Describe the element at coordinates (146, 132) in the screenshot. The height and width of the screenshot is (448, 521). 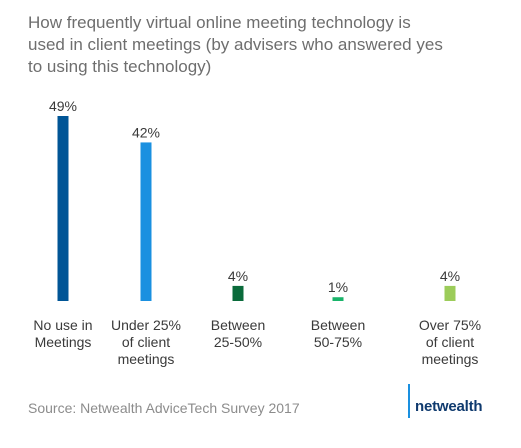
I see `value-label-1: 42%` at that location.